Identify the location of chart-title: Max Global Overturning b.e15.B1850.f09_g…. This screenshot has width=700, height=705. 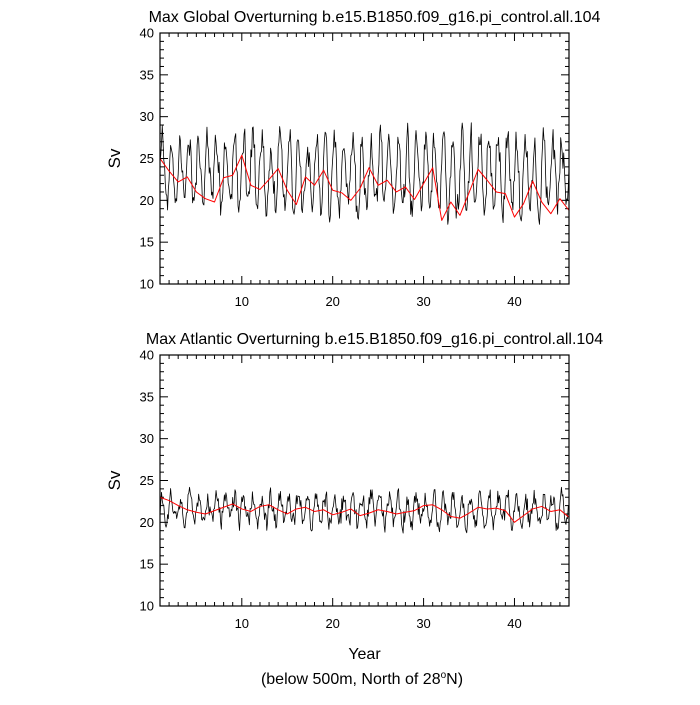
(375, 17).